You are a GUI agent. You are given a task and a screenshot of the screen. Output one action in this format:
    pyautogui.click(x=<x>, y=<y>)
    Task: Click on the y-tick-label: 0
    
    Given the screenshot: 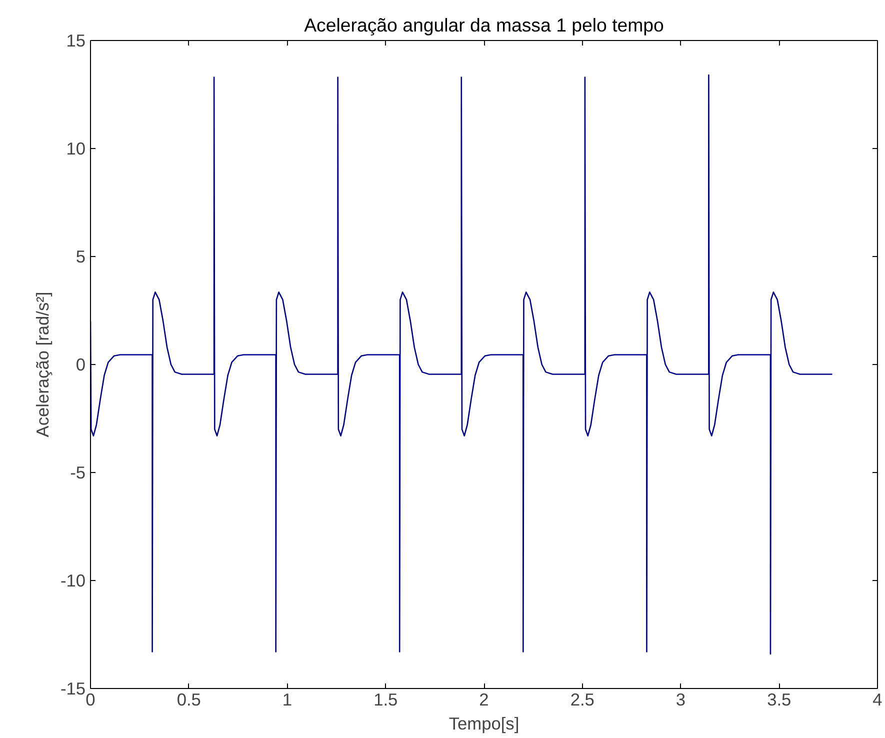 What is the action you would take?
    pyautogui.click(x=81, y=364)
    